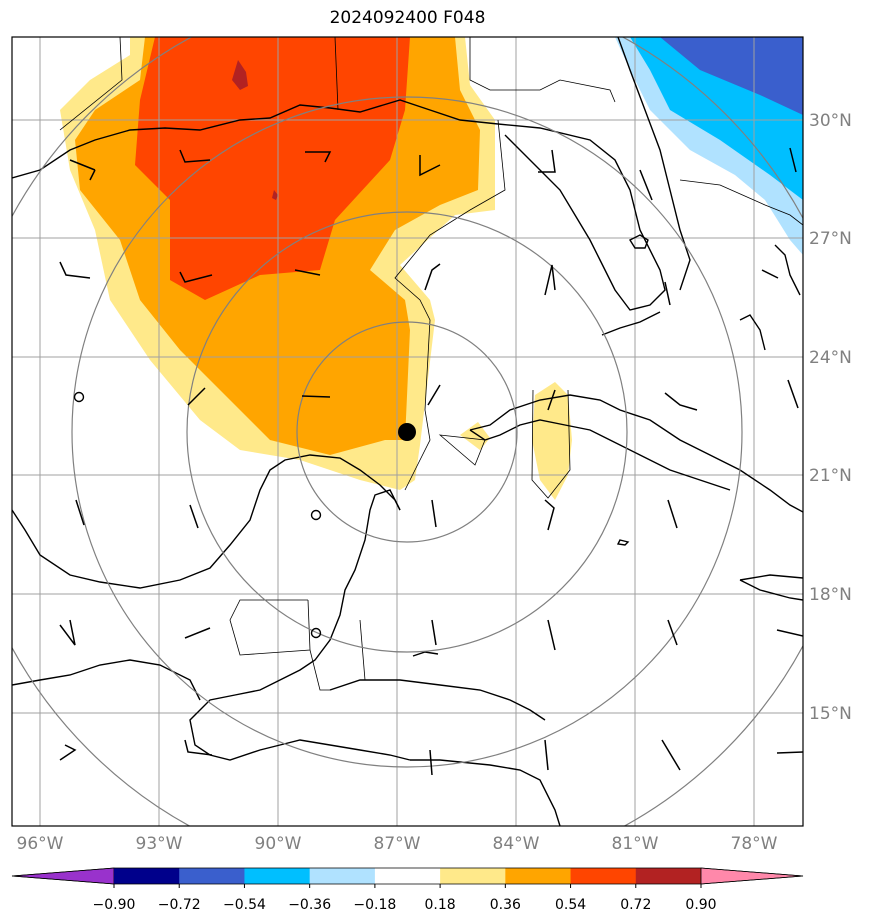 The image size is (873, 924). Describe the element at coordinates (752, 876) in the screenshot. I see `colorbar-extend-high` at that location.